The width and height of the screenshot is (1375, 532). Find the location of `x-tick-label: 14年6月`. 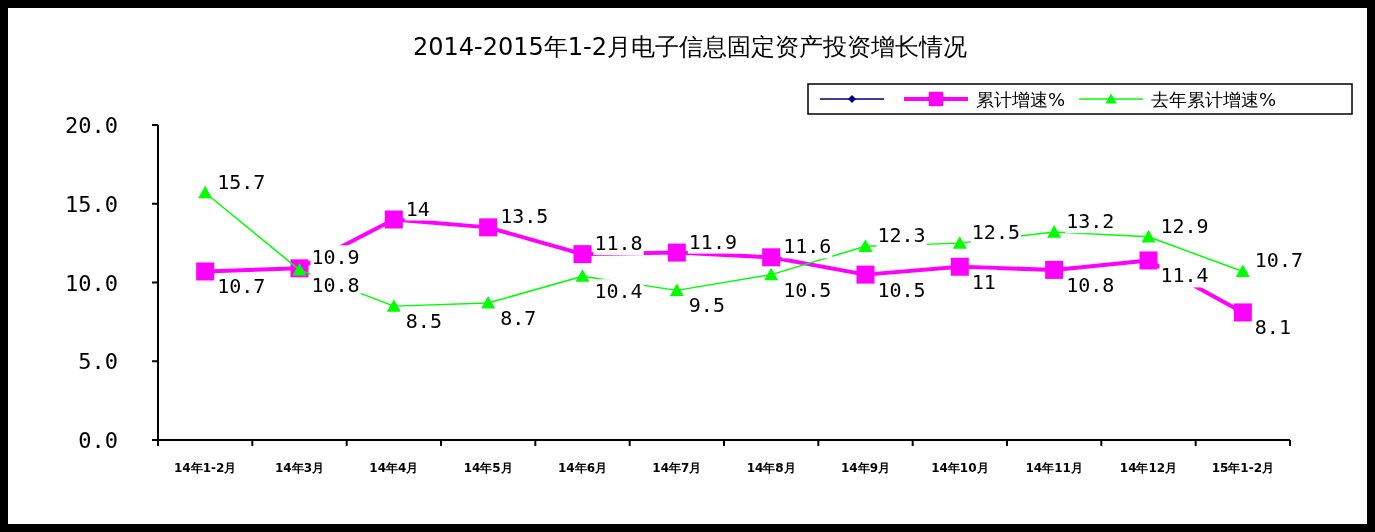

x-tick-label: 14年6月 is located at coordinates (582, 468).